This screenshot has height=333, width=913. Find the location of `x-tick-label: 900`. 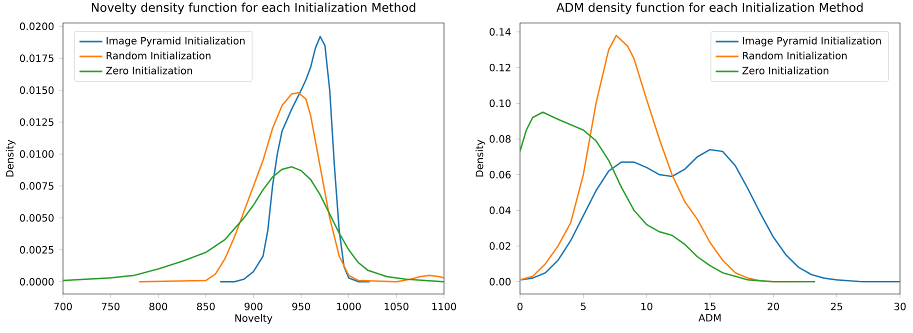

x-tick-label: 900 is located at coordinates (253, 306).